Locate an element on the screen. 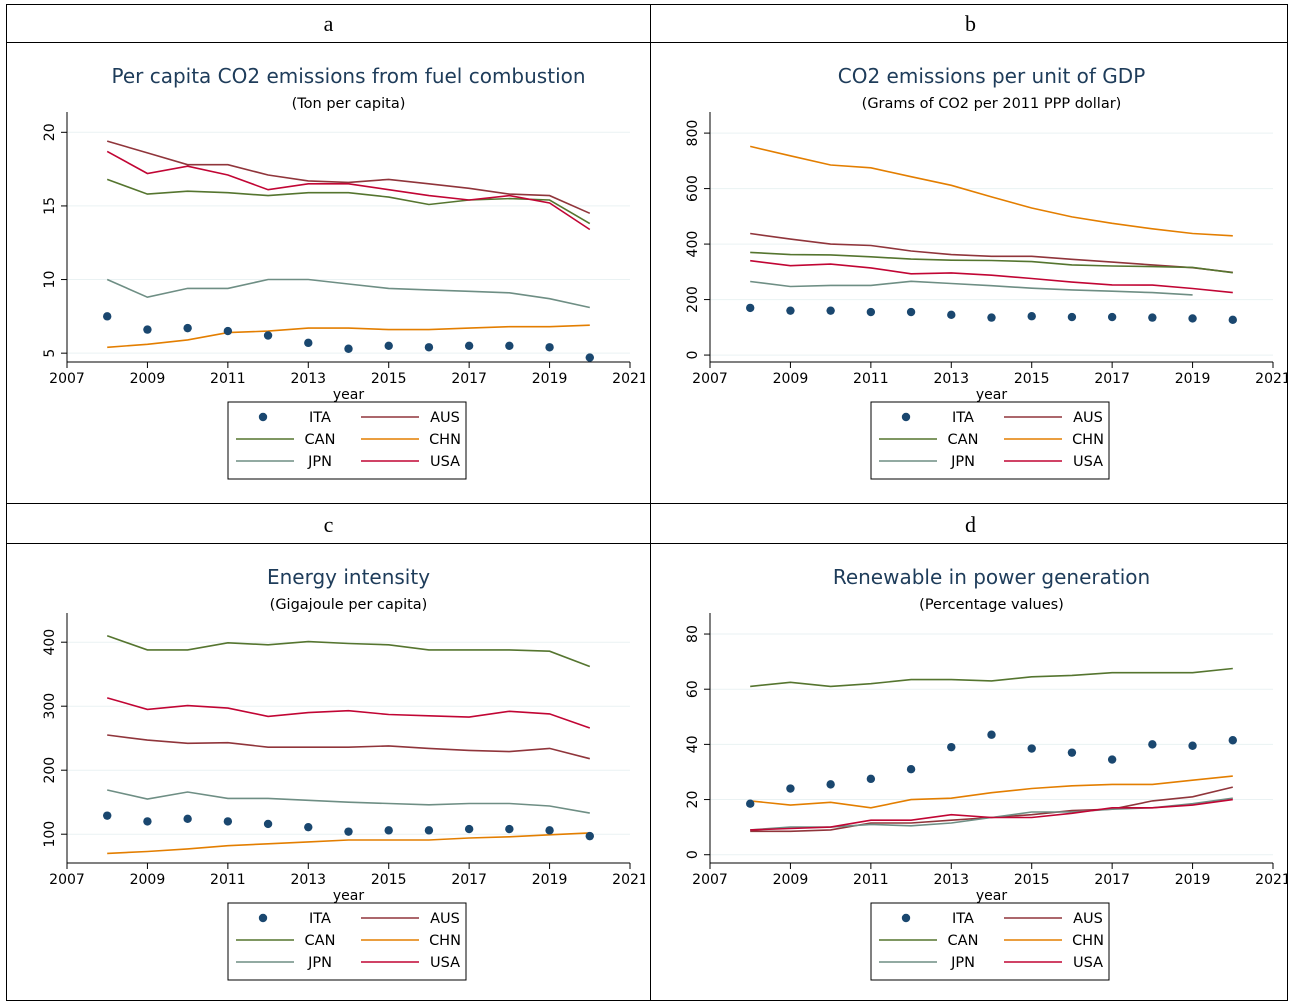 This screenshot has height=1005, width=1292. chart-title: Renewable in power generation is located at coordinates (991, 577).